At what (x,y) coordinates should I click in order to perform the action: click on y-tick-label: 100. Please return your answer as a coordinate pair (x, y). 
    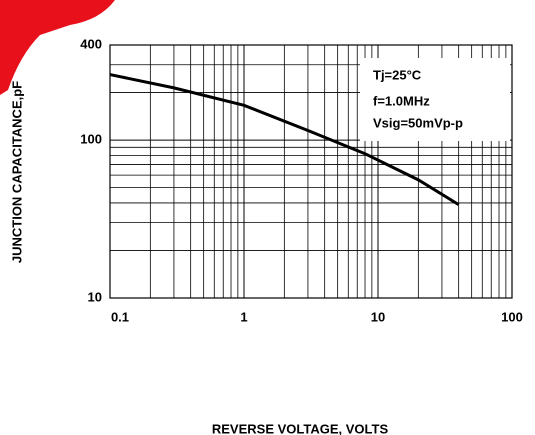
    Looking at the image, I should click on (91, 139).